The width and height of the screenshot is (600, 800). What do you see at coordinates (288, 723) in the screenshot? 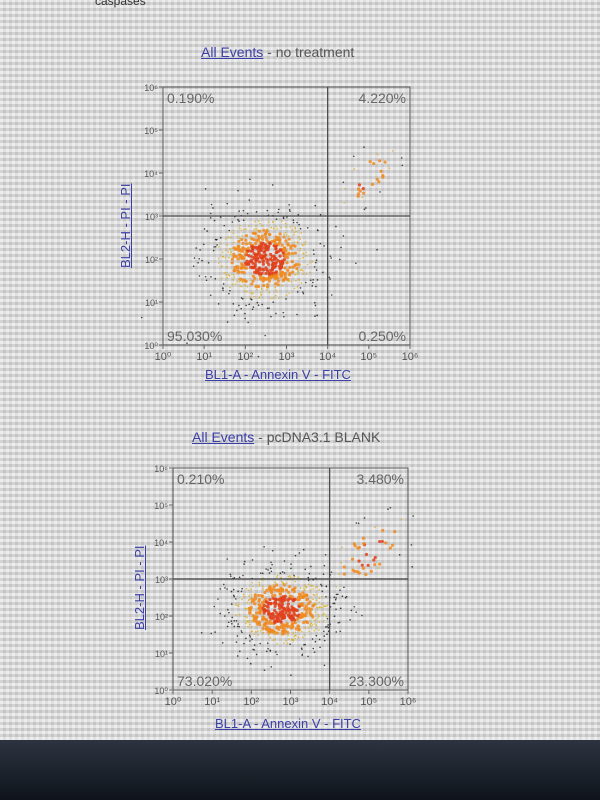
I see `plot-2-x-axis-label: BL1-A - Annexin V - FITC` at bounding box center [288, 723].